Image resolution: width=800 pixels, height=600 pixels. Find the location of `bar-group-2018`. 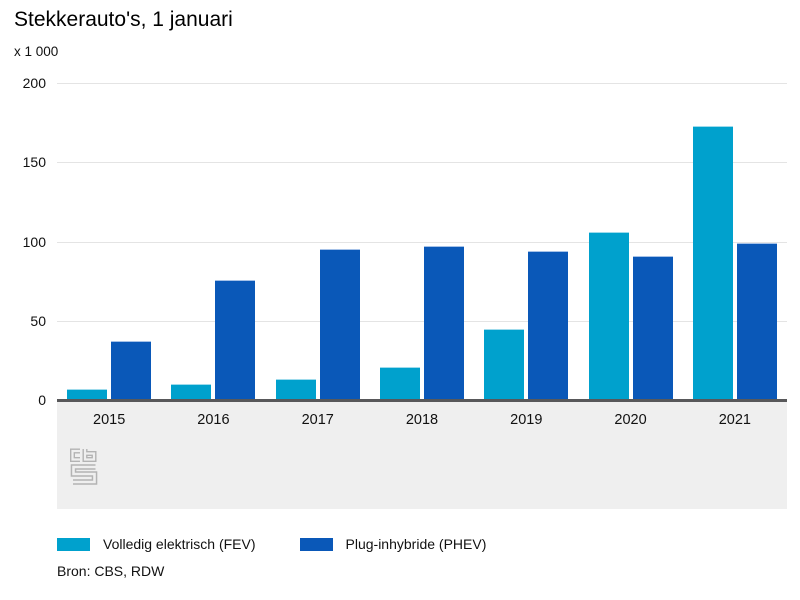

bar-group-2018 is located at coordinates (422, 241).